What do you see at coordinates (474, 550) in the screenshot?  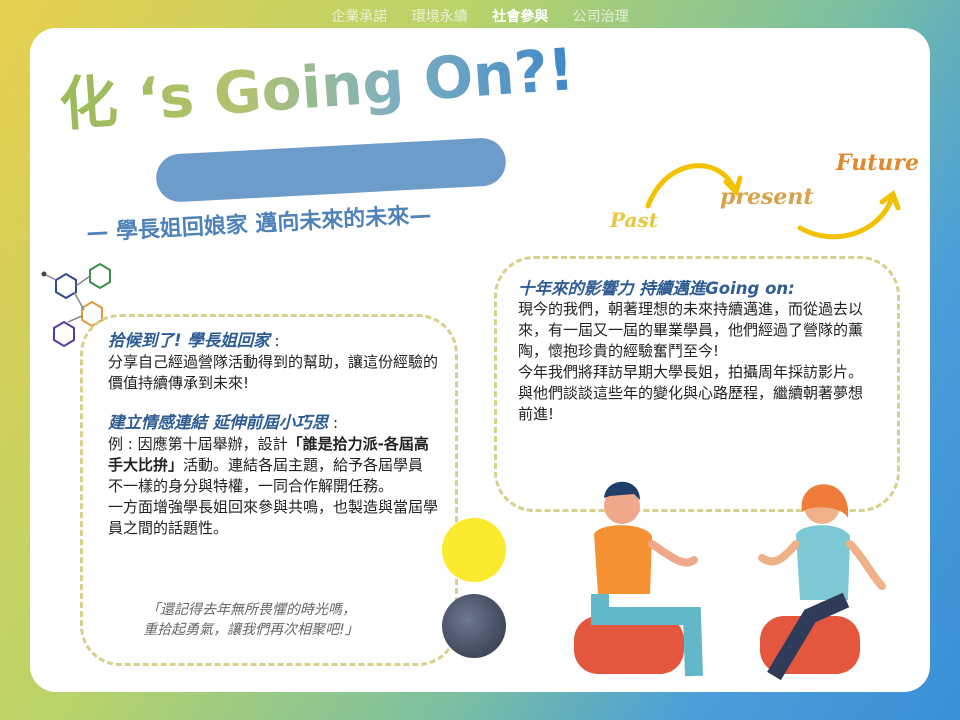 I see `yellow-circle-thumbnail` at bounding box center [474, 550].